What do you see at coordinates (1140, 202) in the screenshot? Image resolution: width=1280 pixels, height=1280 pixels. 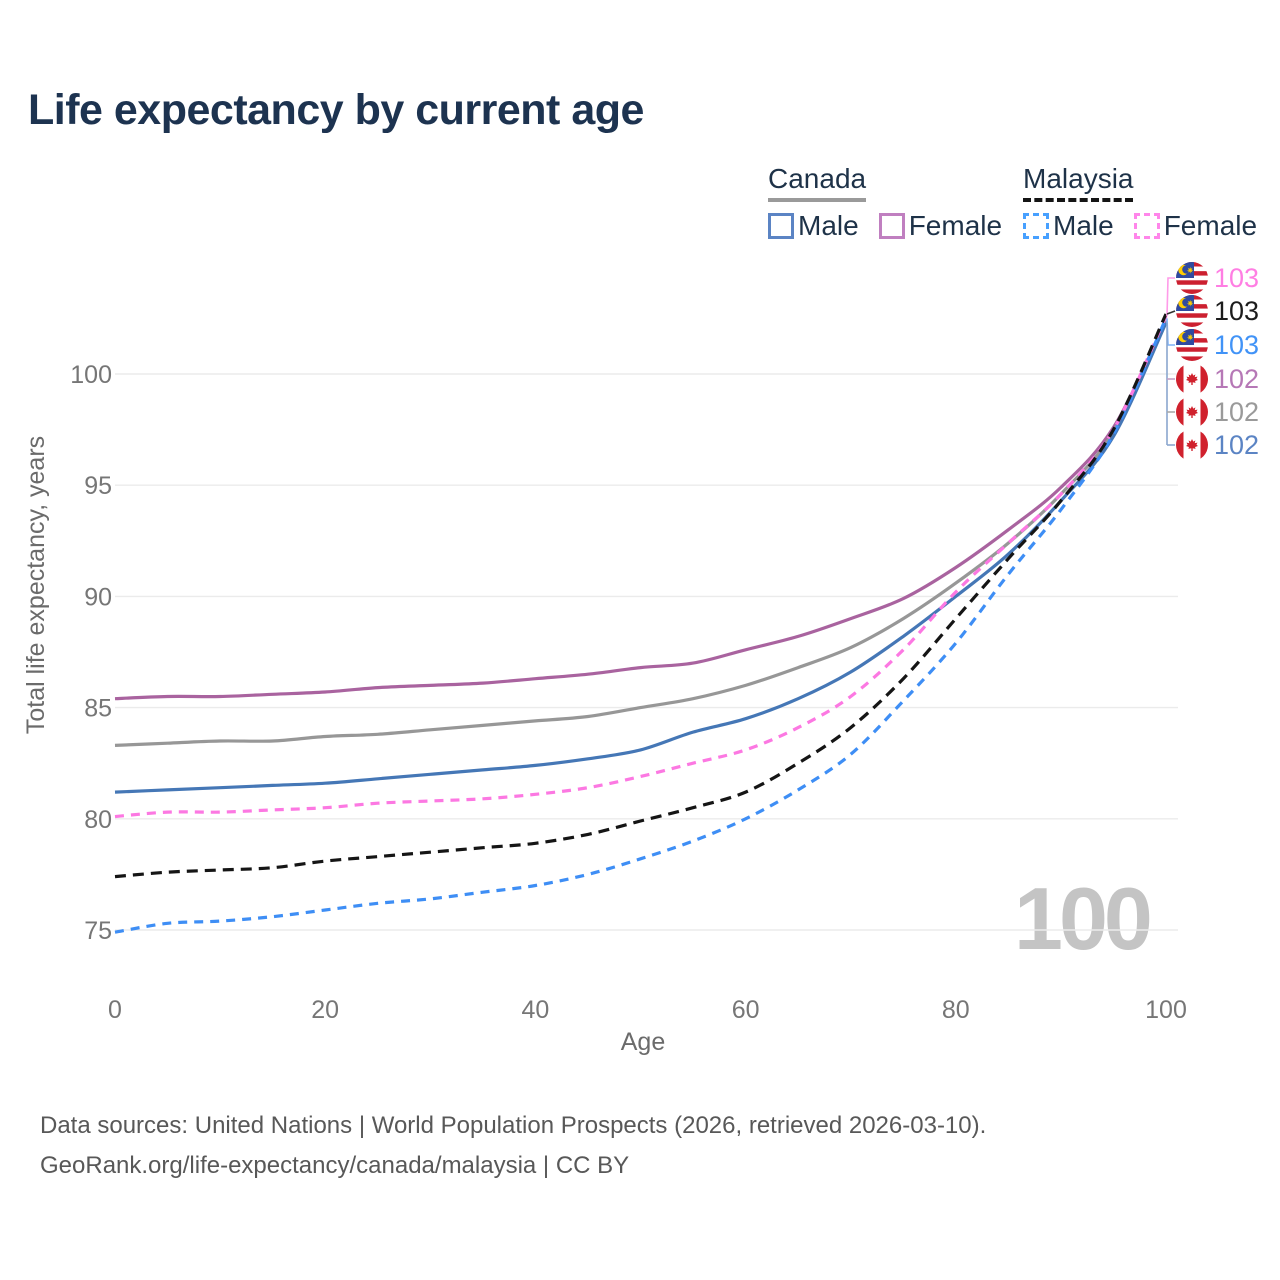 I see `legend-group-malaysia: Malaysia Male Female` at bounding box center [1140, 202].